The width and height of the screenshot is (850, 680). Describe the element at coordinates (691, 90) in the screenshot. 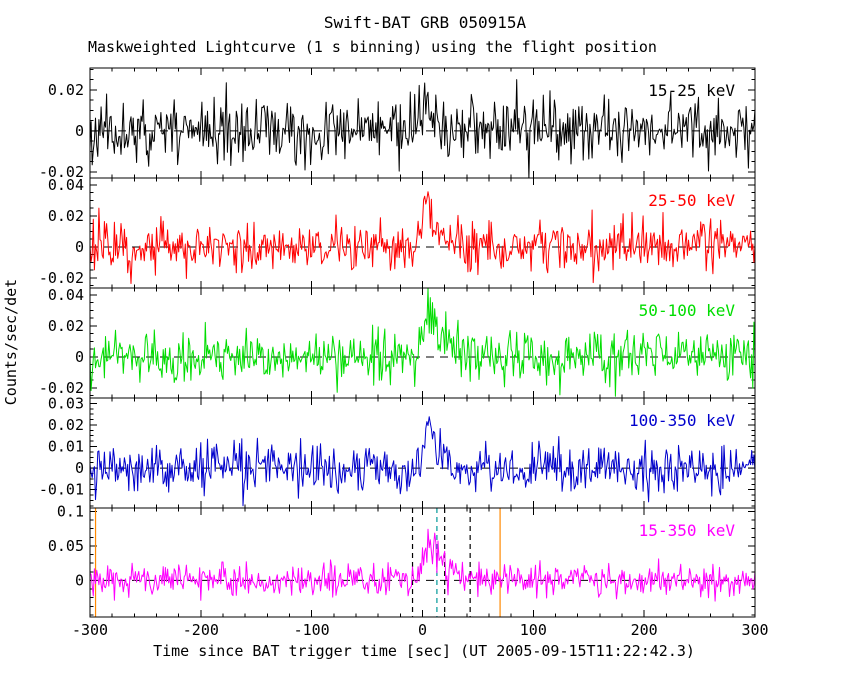

I see `panel-label: 15-25 keV` at that location.